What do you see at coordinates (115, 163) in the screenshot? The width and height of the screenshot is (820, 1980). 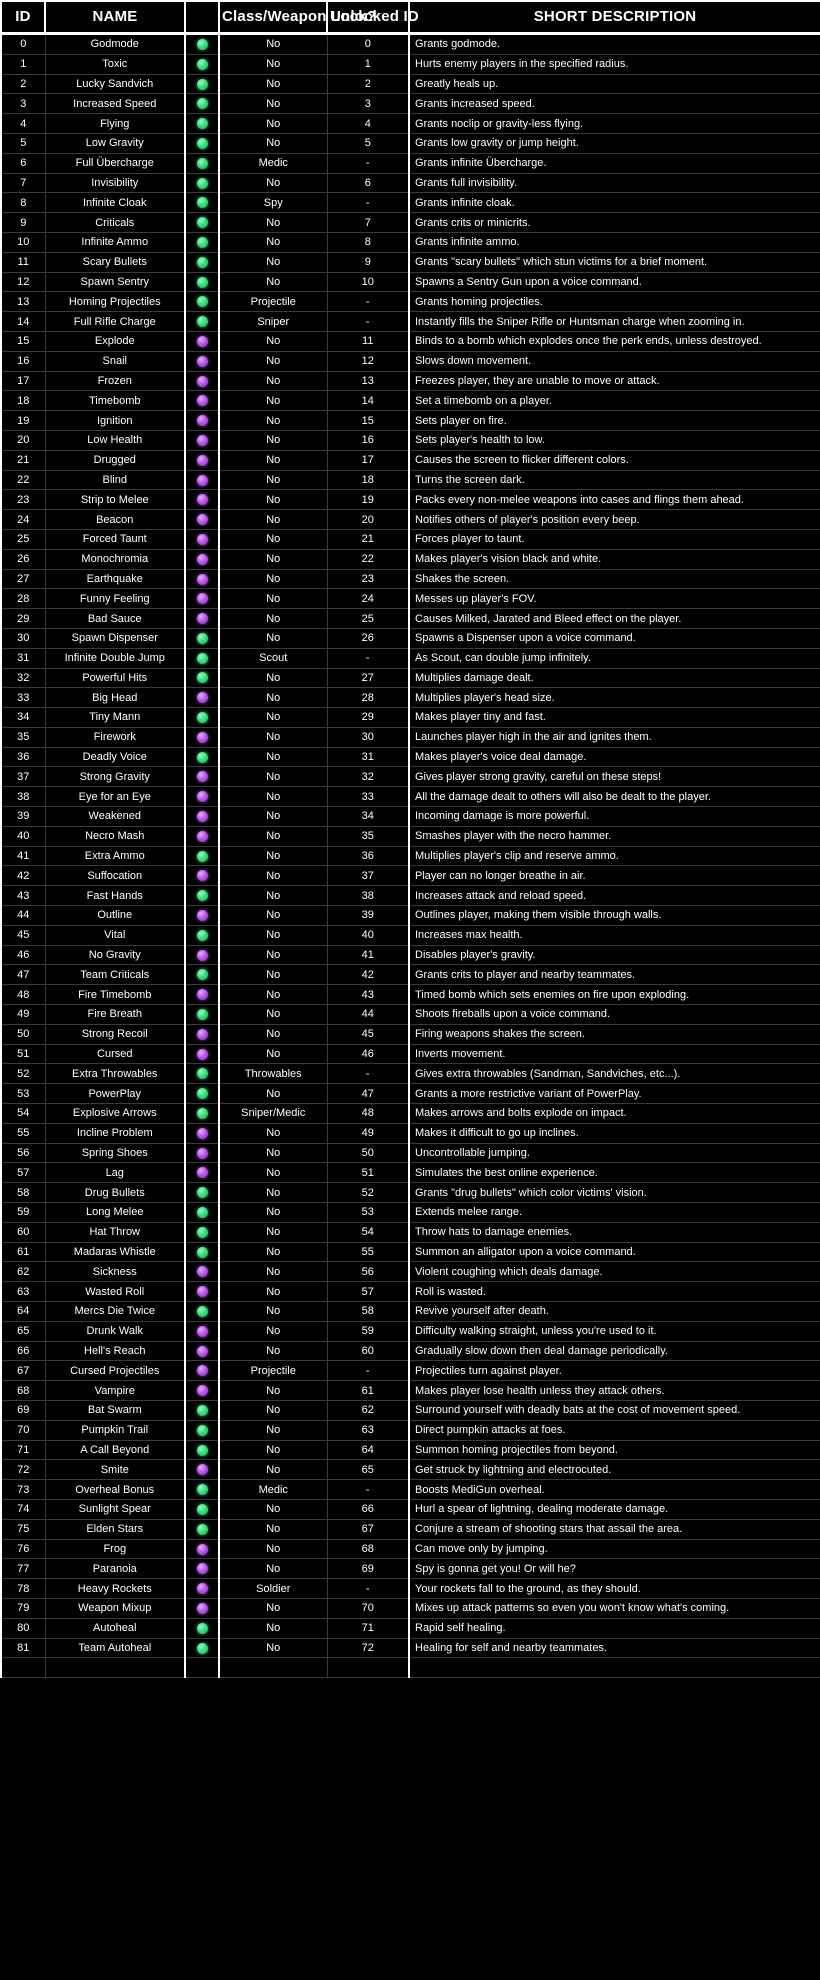 I see `perk-name-cell: Full Übercharge` at bounding box center [115, 163].